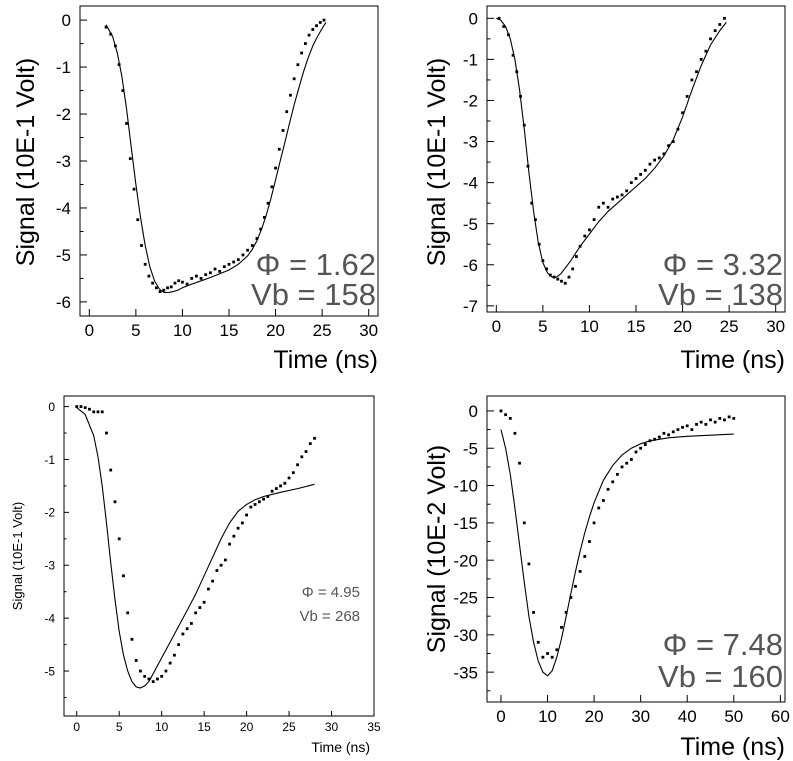  Describe the element at coordinates (313, 294) in the screenshot. I see `vb-annotation: Vb = 158` at that location.